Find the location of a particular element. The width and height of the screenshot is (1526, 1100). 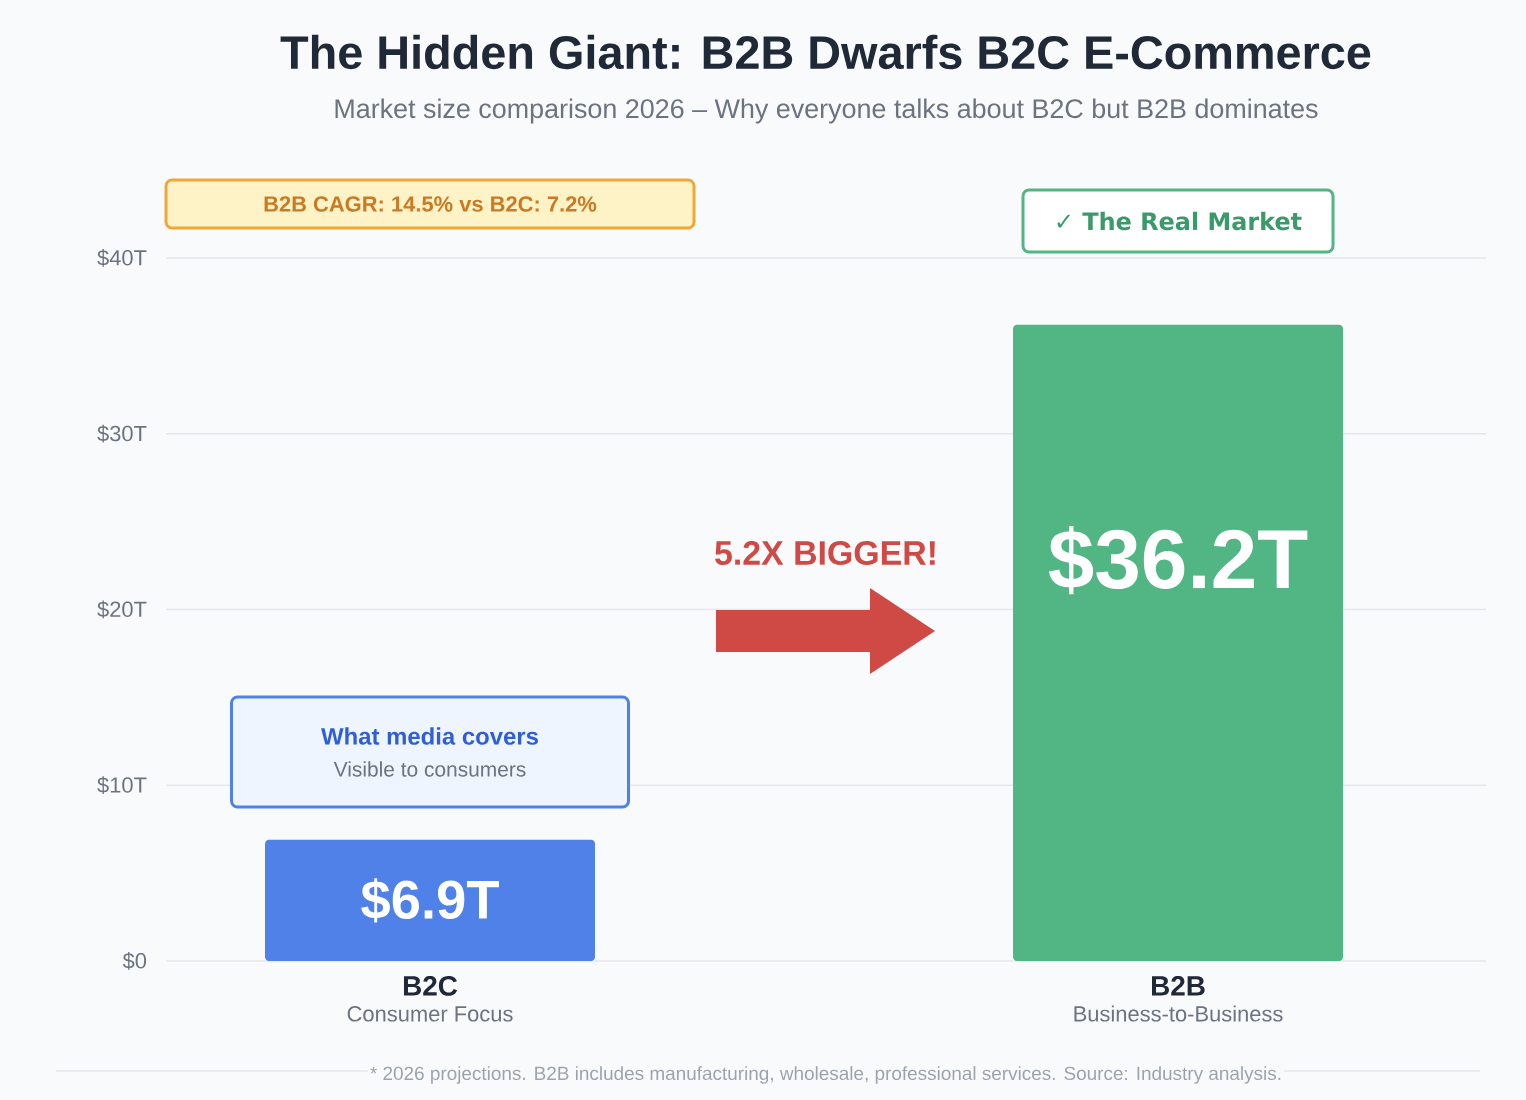

y-tick-label: $30T is located at coordinates (122, 433).